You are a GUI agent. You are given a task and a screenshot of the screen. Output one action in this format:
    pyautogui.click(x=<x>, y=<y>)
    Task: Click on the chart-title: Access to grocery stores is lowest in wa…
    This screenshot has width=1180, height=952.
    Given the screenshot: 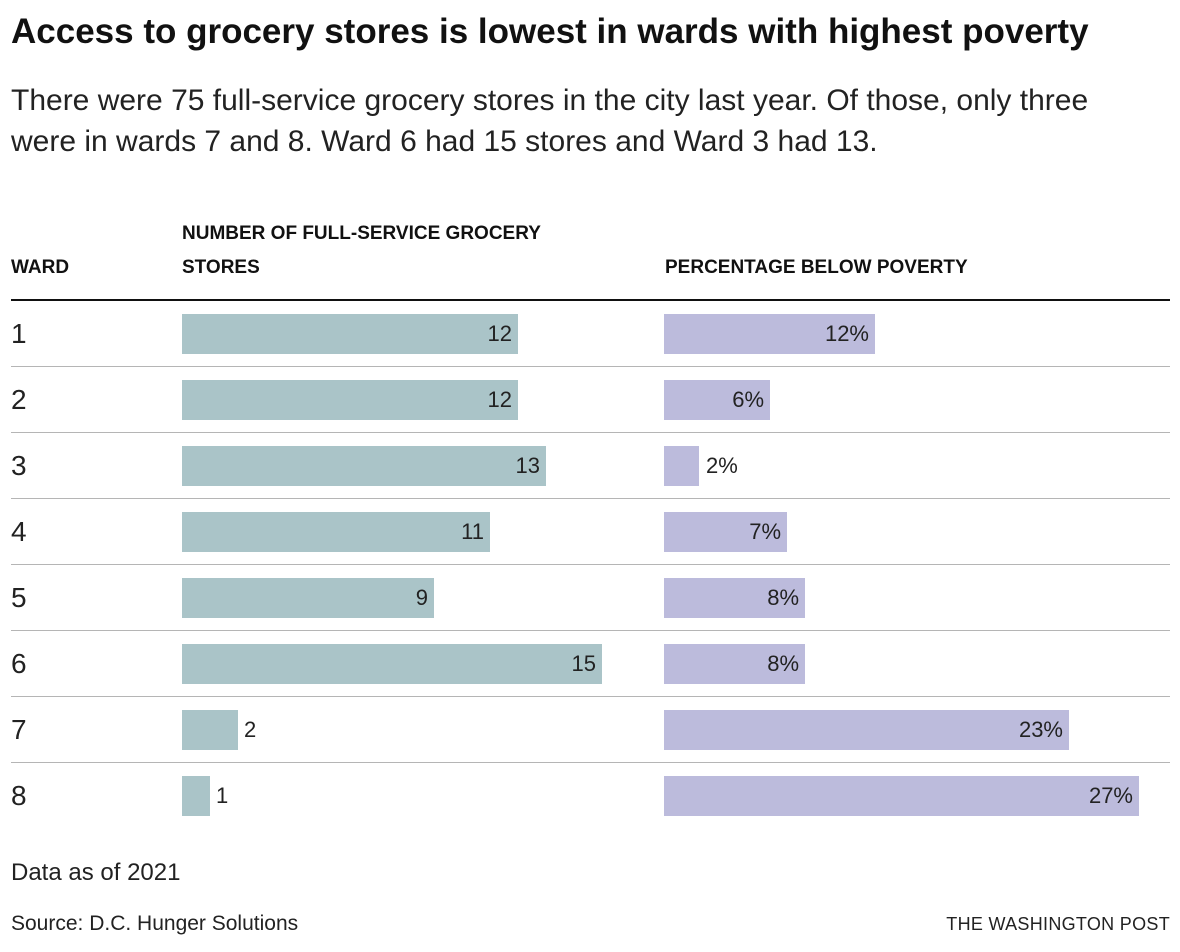 What is the action you would take?
    pyautogui.click(x=550, y=31)
    